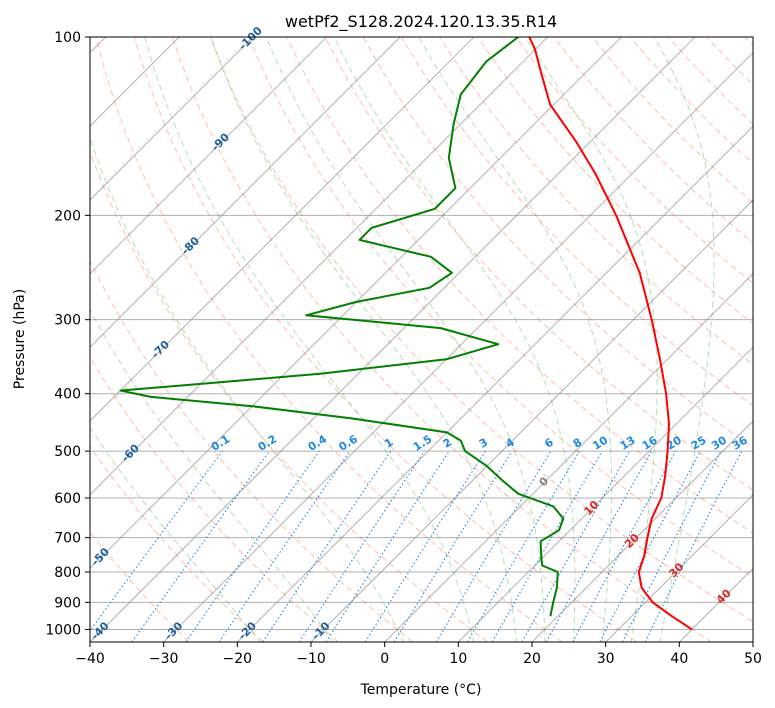  Describe the element at coordinates (418, 654) in the screenshot. I see `x-axis: −40 −30 −20 −10 0 10 20 30 40 50` at that location.